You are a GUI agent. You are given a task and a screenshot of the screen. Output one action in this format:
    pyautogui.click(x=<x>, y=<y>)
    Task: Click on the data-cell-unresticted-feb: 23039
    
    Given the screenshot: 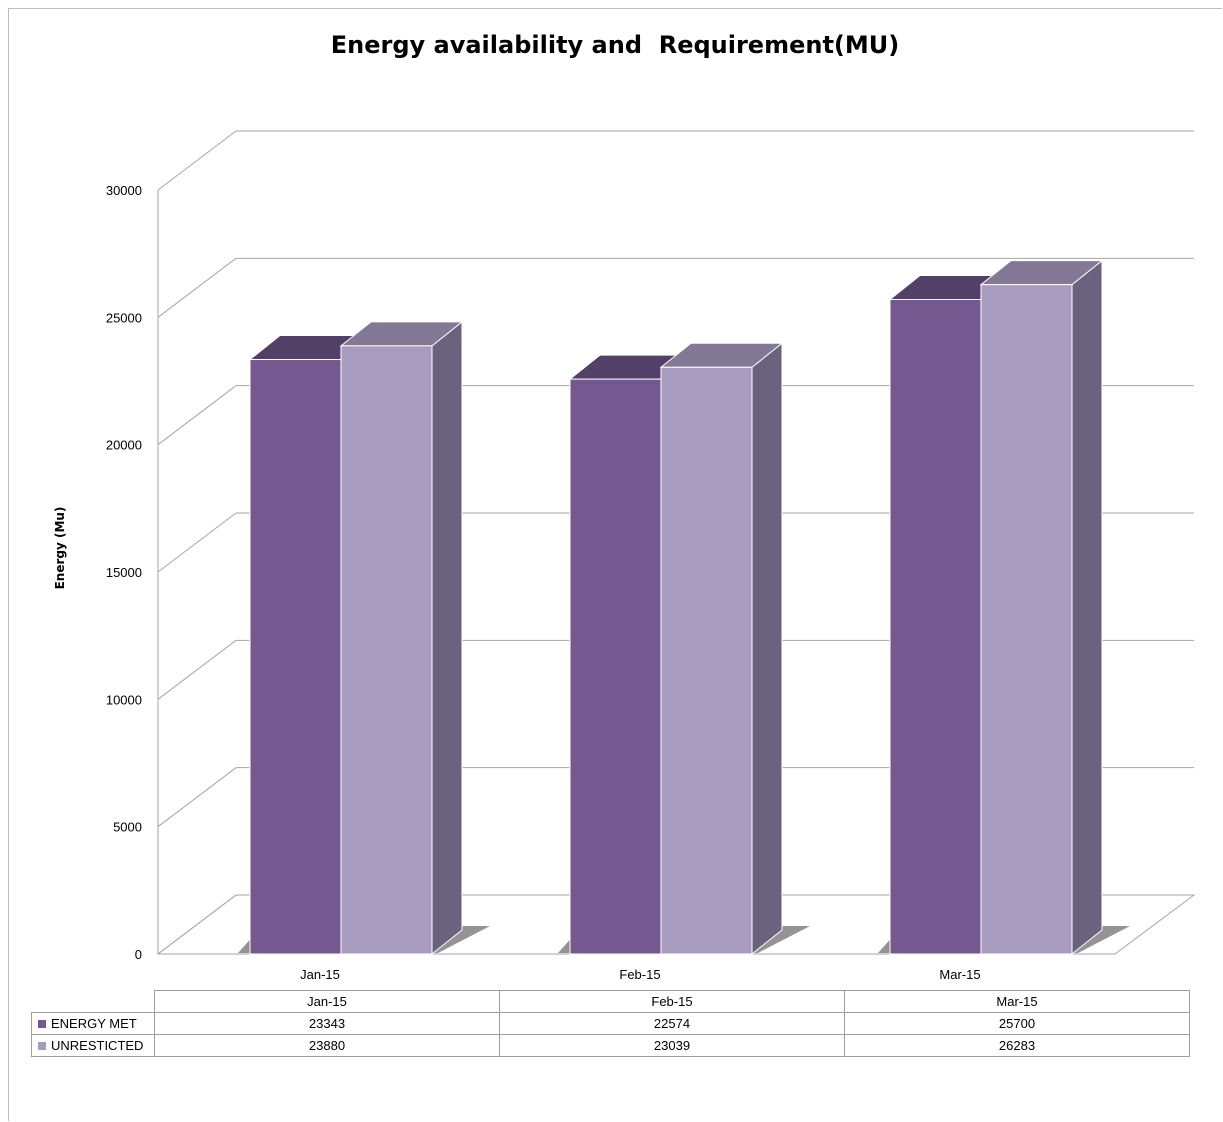 What is the action you would take?
    pyautogui.click(x=672, y=1045)
    